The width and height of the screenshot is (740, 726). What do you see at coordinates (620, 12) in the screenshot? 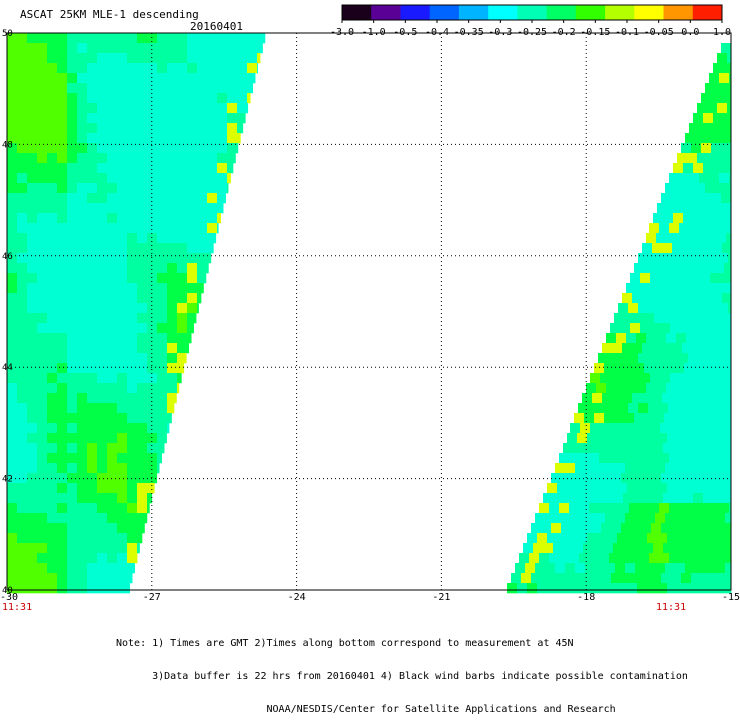
I see `colorbar-segment` at bounding box center [620, 12].